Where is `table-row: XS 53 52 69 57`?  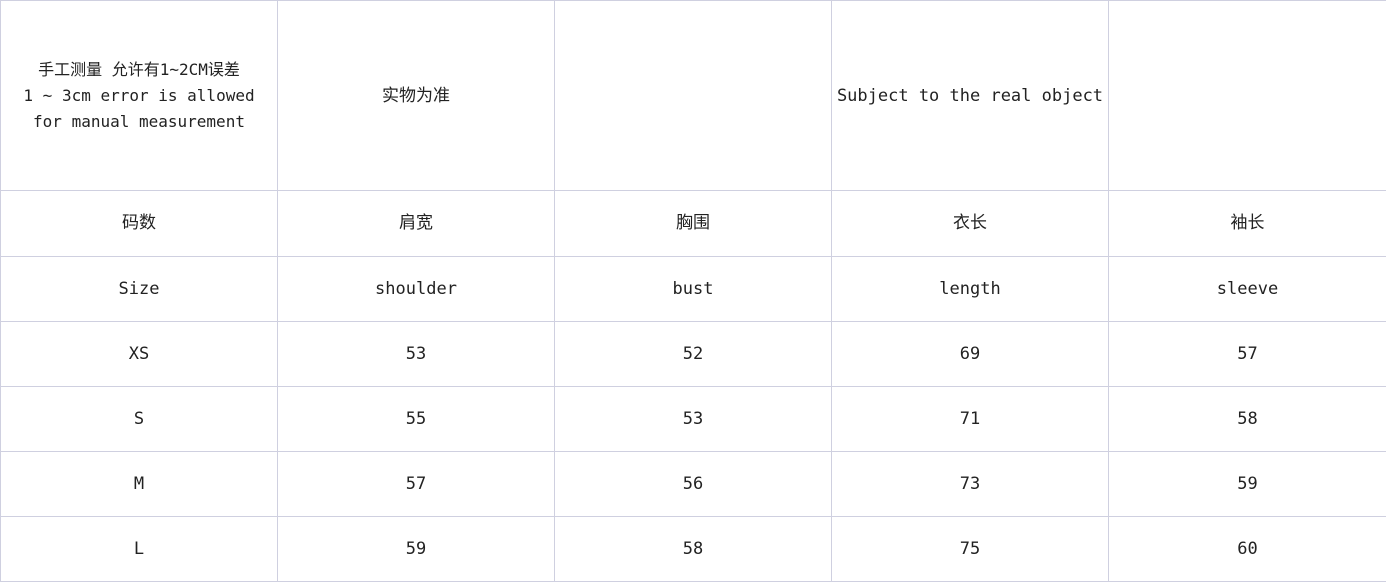
table-row: XS 53 52 69 57 is located at coordinates (693, 353).